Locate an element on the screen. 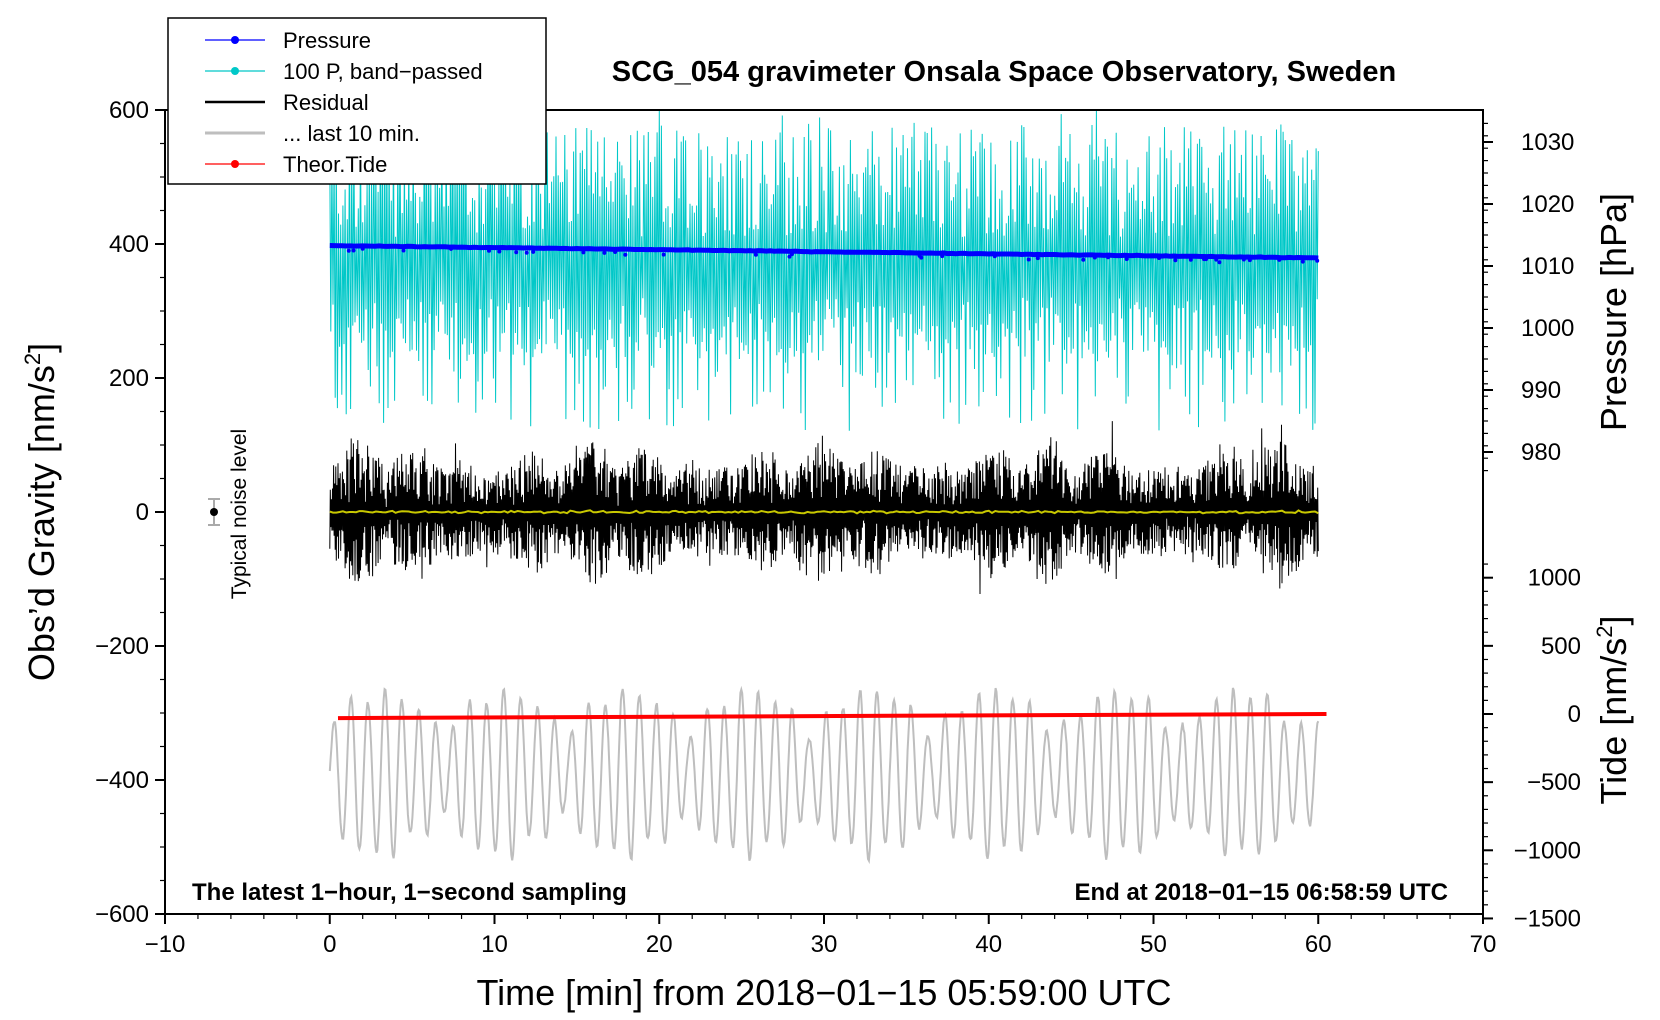 This screenshot has height=1020, width=1660. last-10-min-line is located at coordinates (824, 775).